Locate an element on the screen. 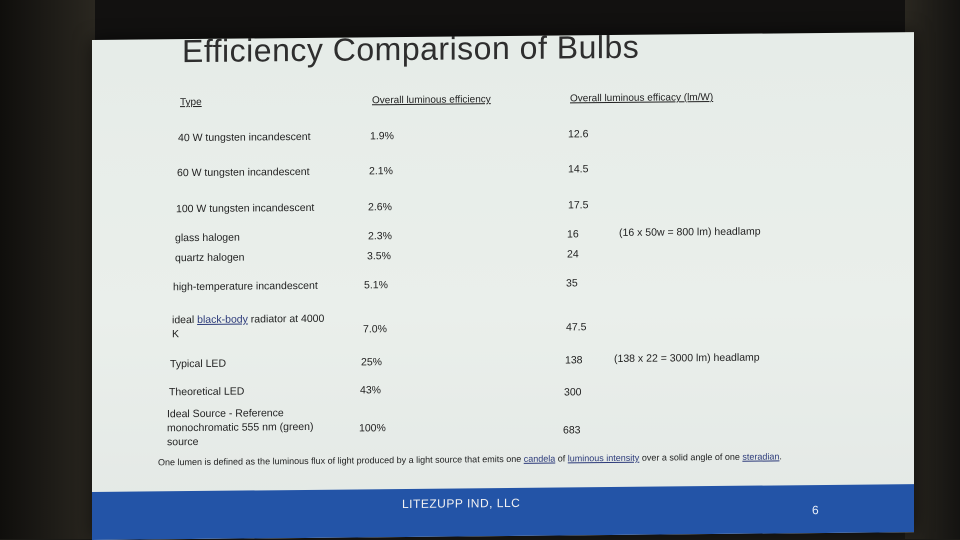 This screenshot has width=960, height=540. row-note: (16 x 50w = 800 lm) headlamp is located at coordinates (690, 232).